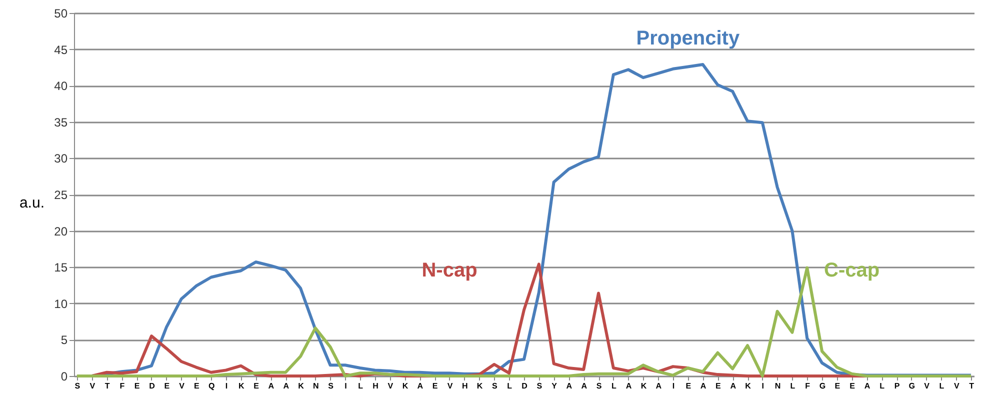 This screenshot has width=982, height=400. Describe the element at coordinates (688, 38) in the screenshot. I see `series-label: Propencity` at that location.